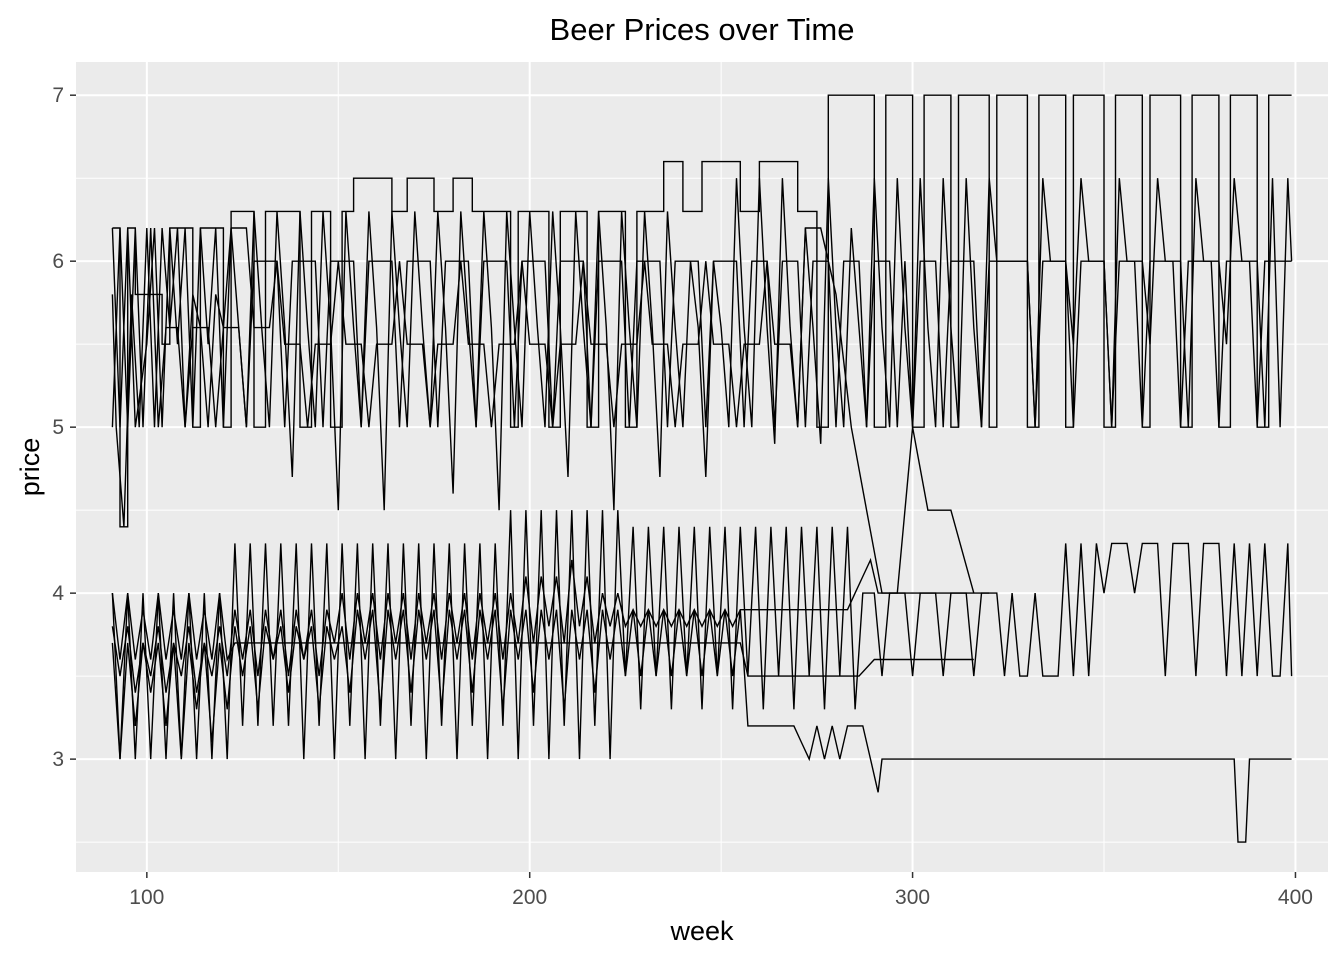 The width and height of the screenshot is (1344, 960). Describe the element at coordinates (1295, 897) in the screenshot. I see `x-tick-label: 400` at that location.